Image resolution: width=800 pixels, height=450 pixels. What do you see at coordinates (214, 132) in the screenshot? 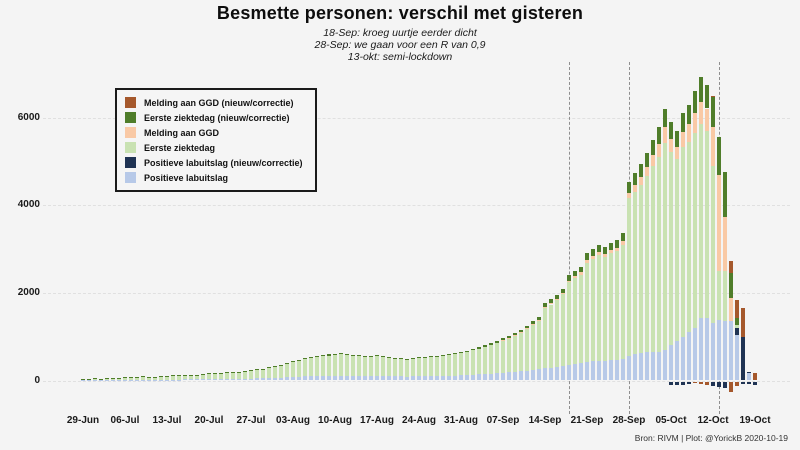
I see `legend-item: Melding aan GGD` at bounding box center [214, 132].